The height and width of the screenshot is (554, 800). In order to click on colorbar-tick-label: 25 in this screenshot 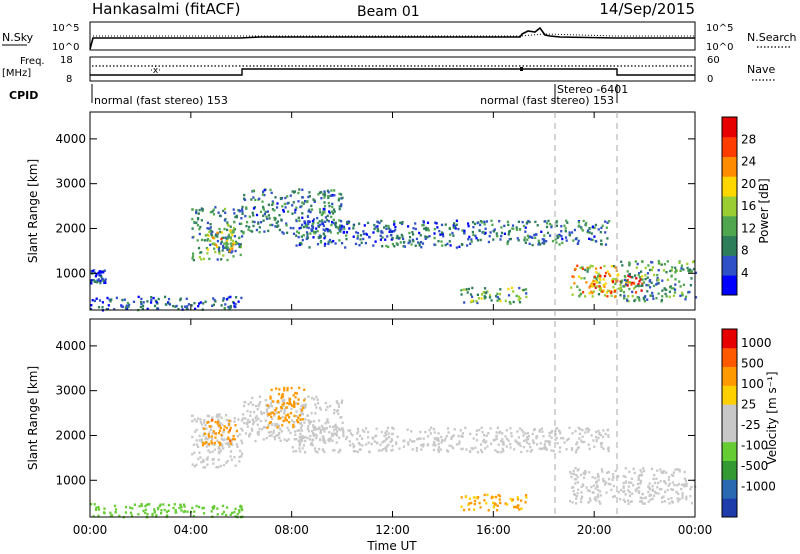, I will do `click(748, 405)`.